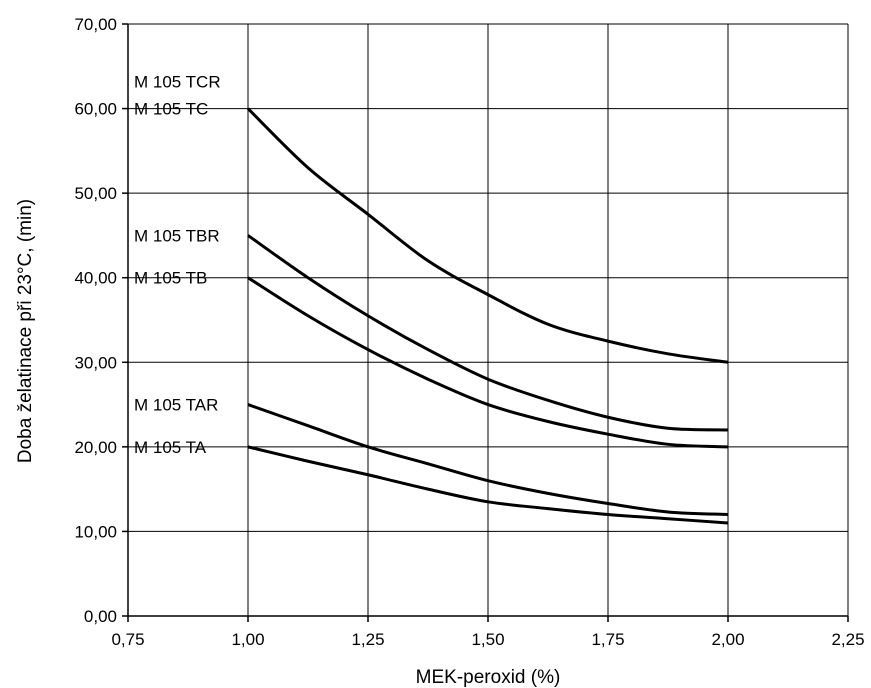  What do you see at coordinates (95, 193) in the screenshot?
I see `y-tick-label: 50,00` at bounding box center [95, 193].